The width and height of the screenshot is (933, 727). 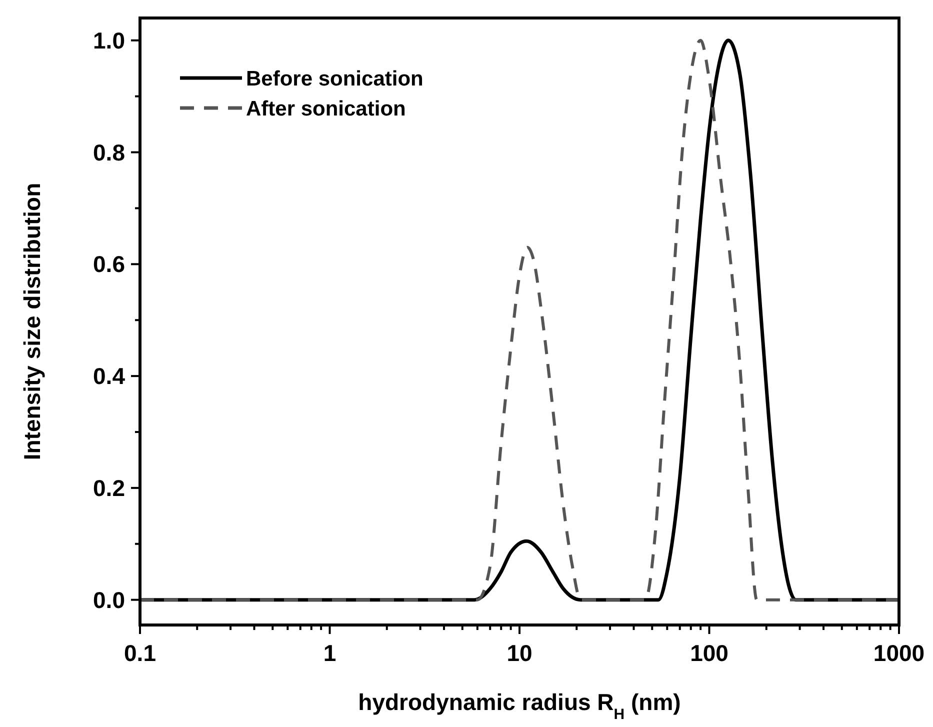 I want to click on x-tick-label: 1, so click(x=329, y=653).